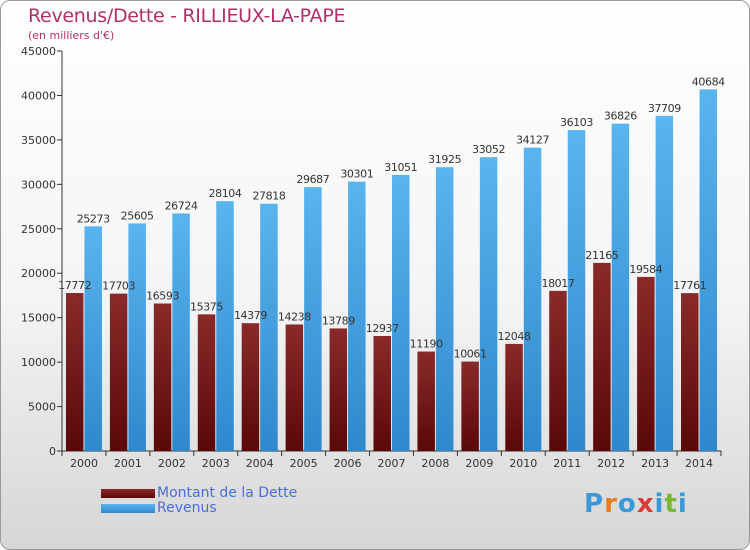 The height and width of the screenshot is (550, 750). Describe the element at coordinates (664, 108) in the screenshot. I see `revenue-value-label: 37709` at that location.